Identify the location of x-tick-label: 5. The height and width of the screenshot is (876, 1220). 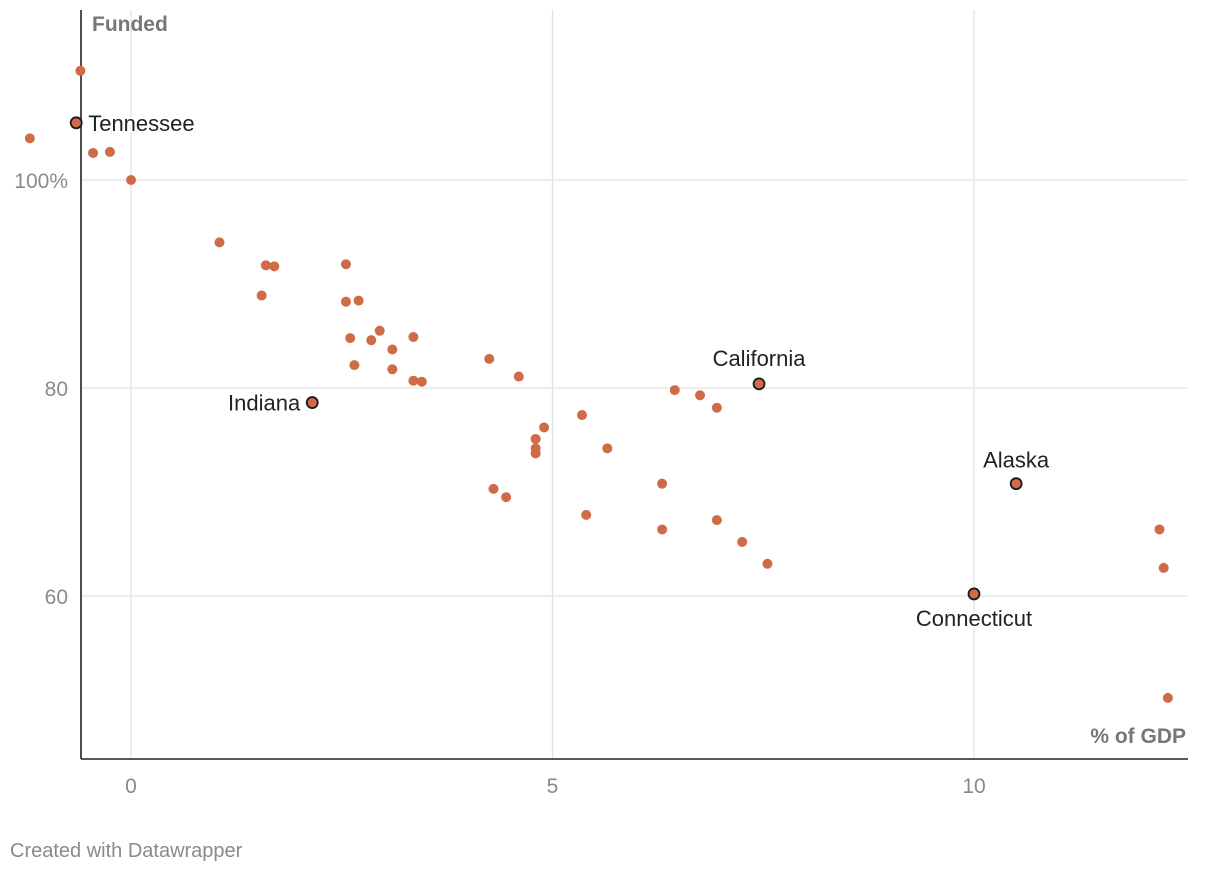
(553, 786).